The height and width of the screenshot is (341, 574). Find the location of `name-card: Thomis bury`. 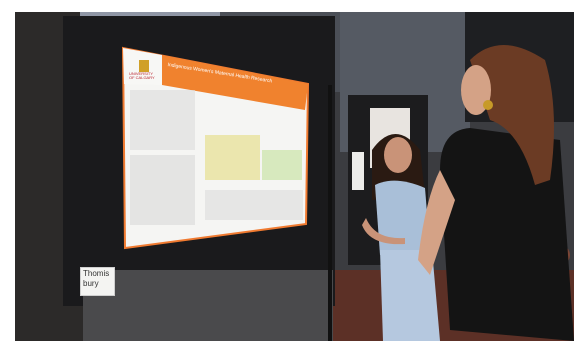

name-card: Thomis bury is located at coordinates (97, 281).